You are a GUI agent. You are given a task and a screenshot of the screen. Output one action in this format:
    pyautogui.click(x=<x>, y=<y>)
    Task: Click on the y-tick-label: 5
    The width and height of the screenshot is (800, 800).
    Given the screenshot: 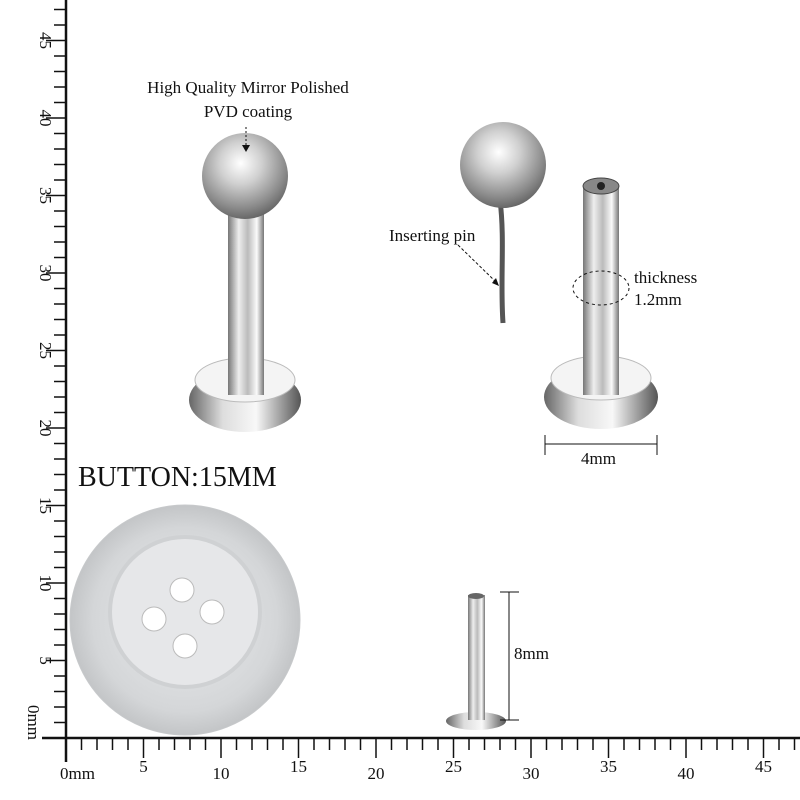 What is the action you would take?
    pyautogui.click(x=45, y=660)
    